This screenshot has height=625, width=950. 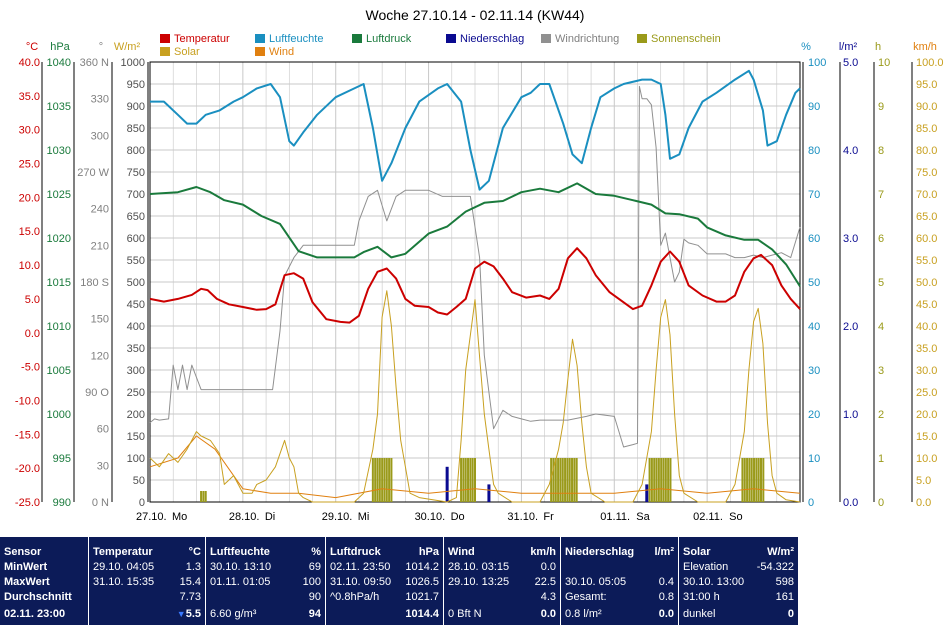 What do you see at coordinates (814, 239) in the screenshot?
I see `tick-label-humidity: 60` at bounding box center [814, 239].